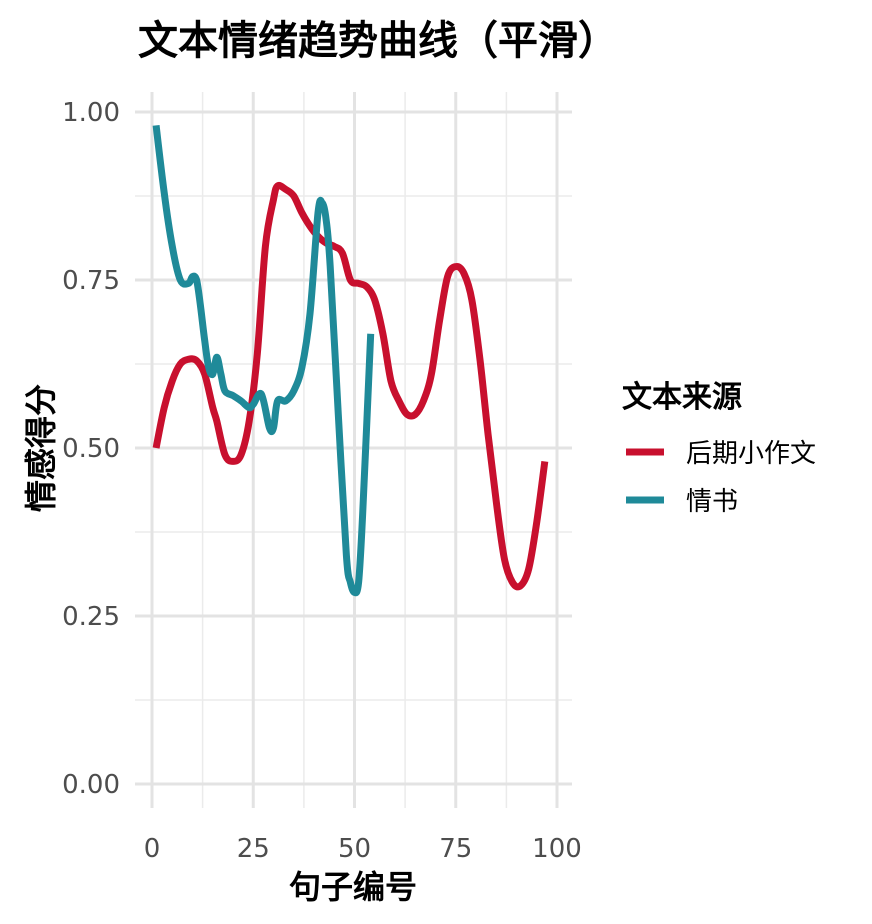 Image resolution: width=872 pixels, height=924 pixels. Describe the element at coordinates (455, 849) in the screenshot. I see `x-tick-label: 75` at that location.